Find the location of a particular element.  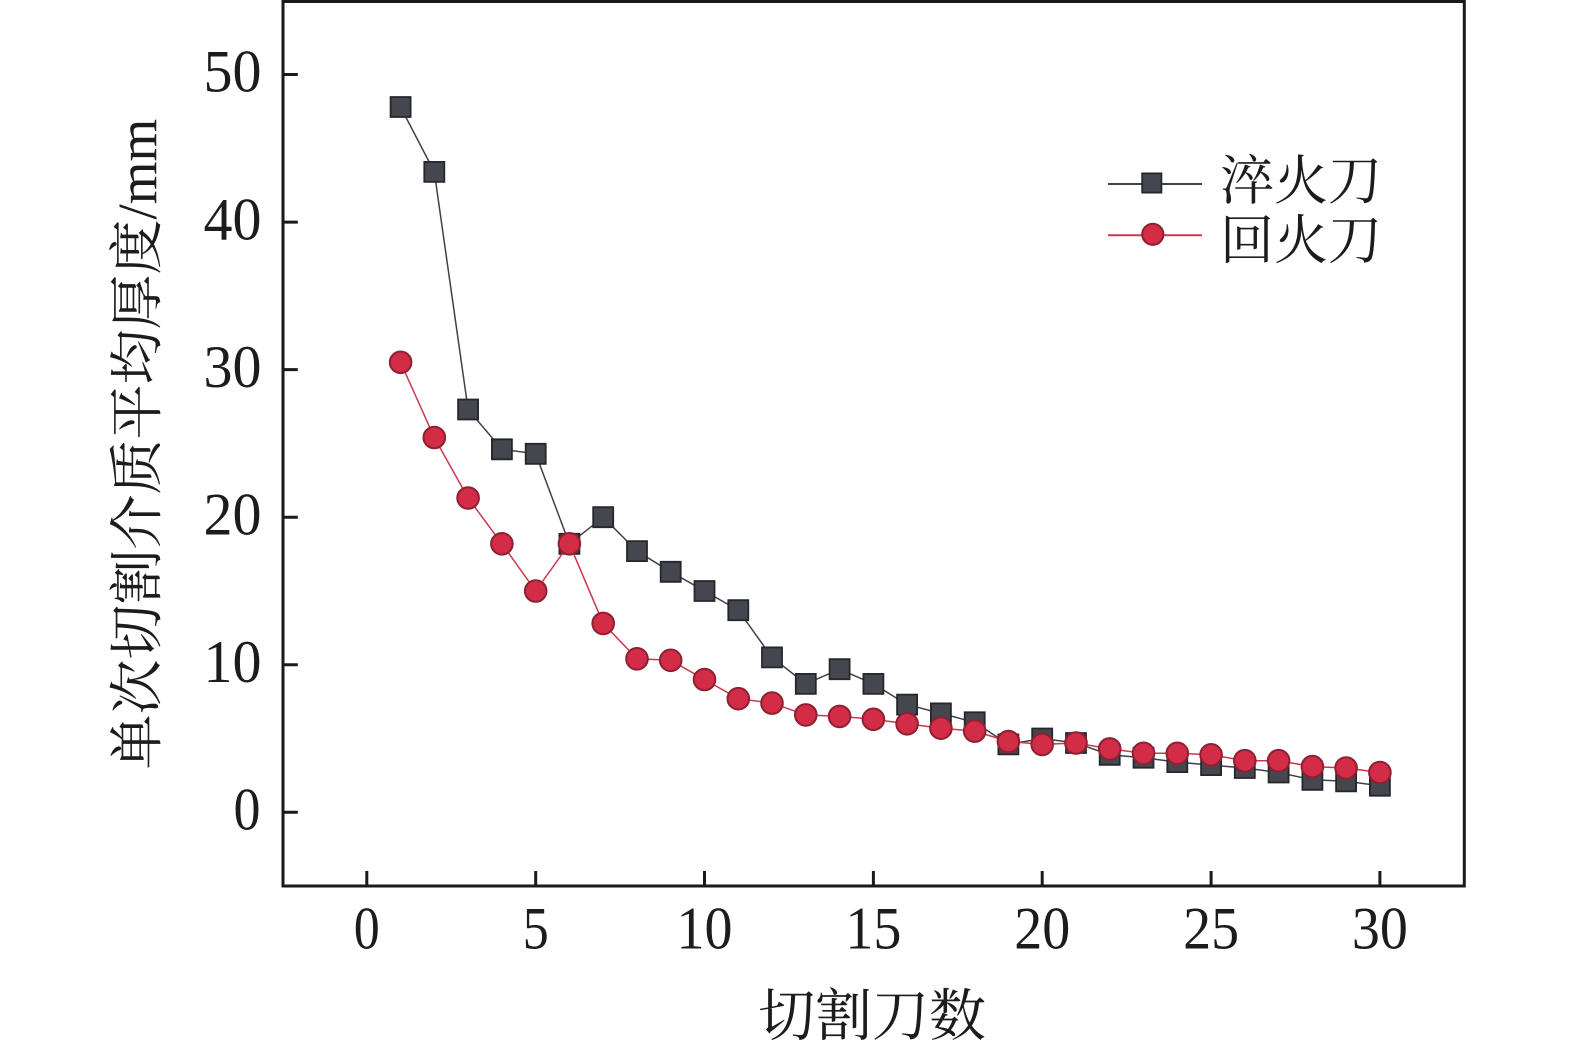

svg-text: 5 is located at coordinates (536, 929).